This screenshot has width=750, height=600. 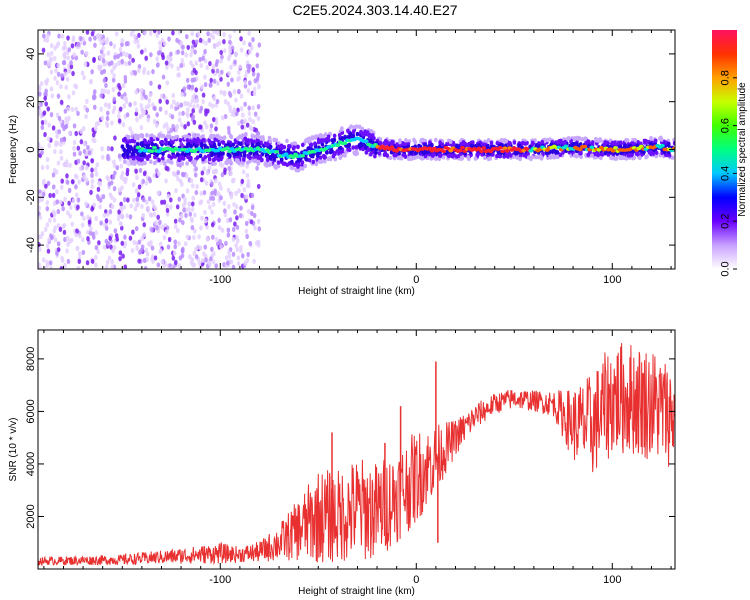 What do you see at coordinates (13, 450) in the screenshot?
I see `snr-y-axis-label: SNR (10 * v/v)` at bounding box center [13, 450].